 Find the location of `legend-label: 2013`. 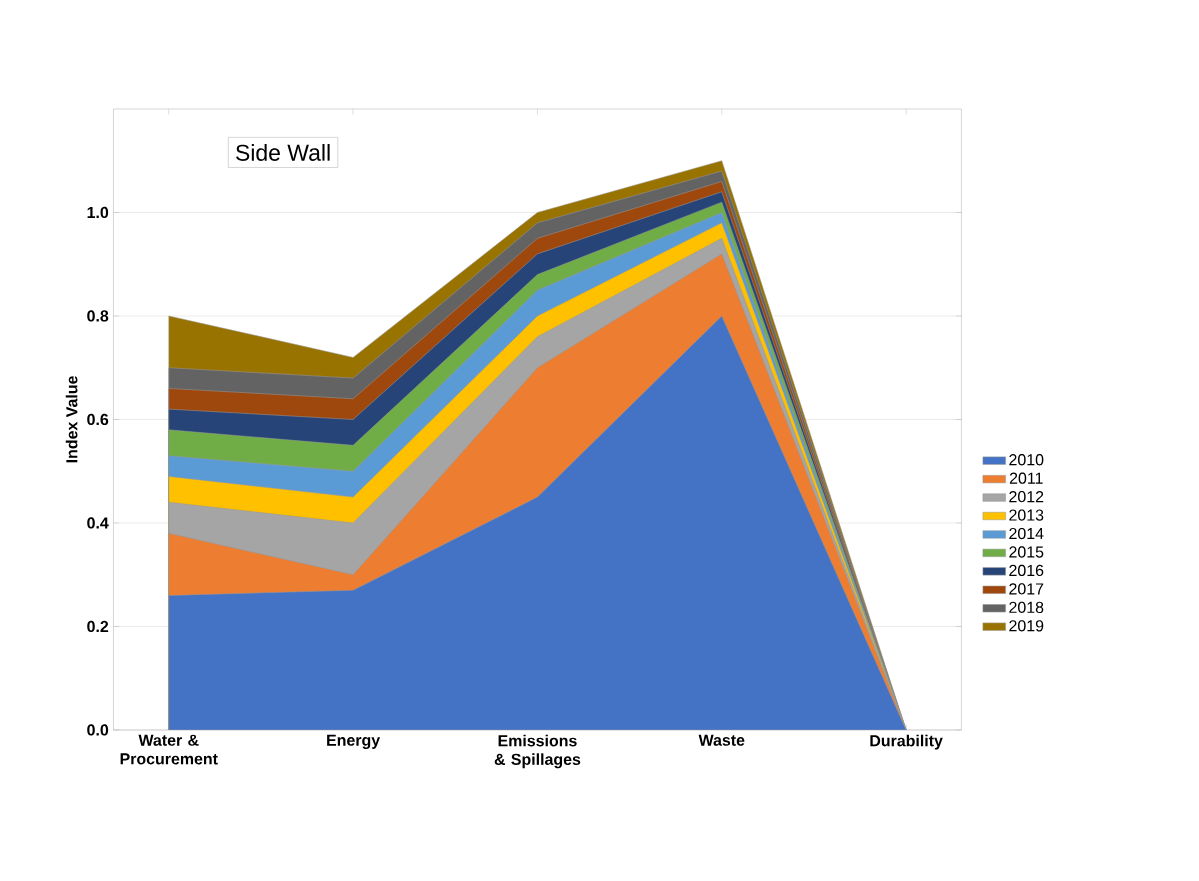

legend-label: 2013 is located at coordinates (1026, 515).